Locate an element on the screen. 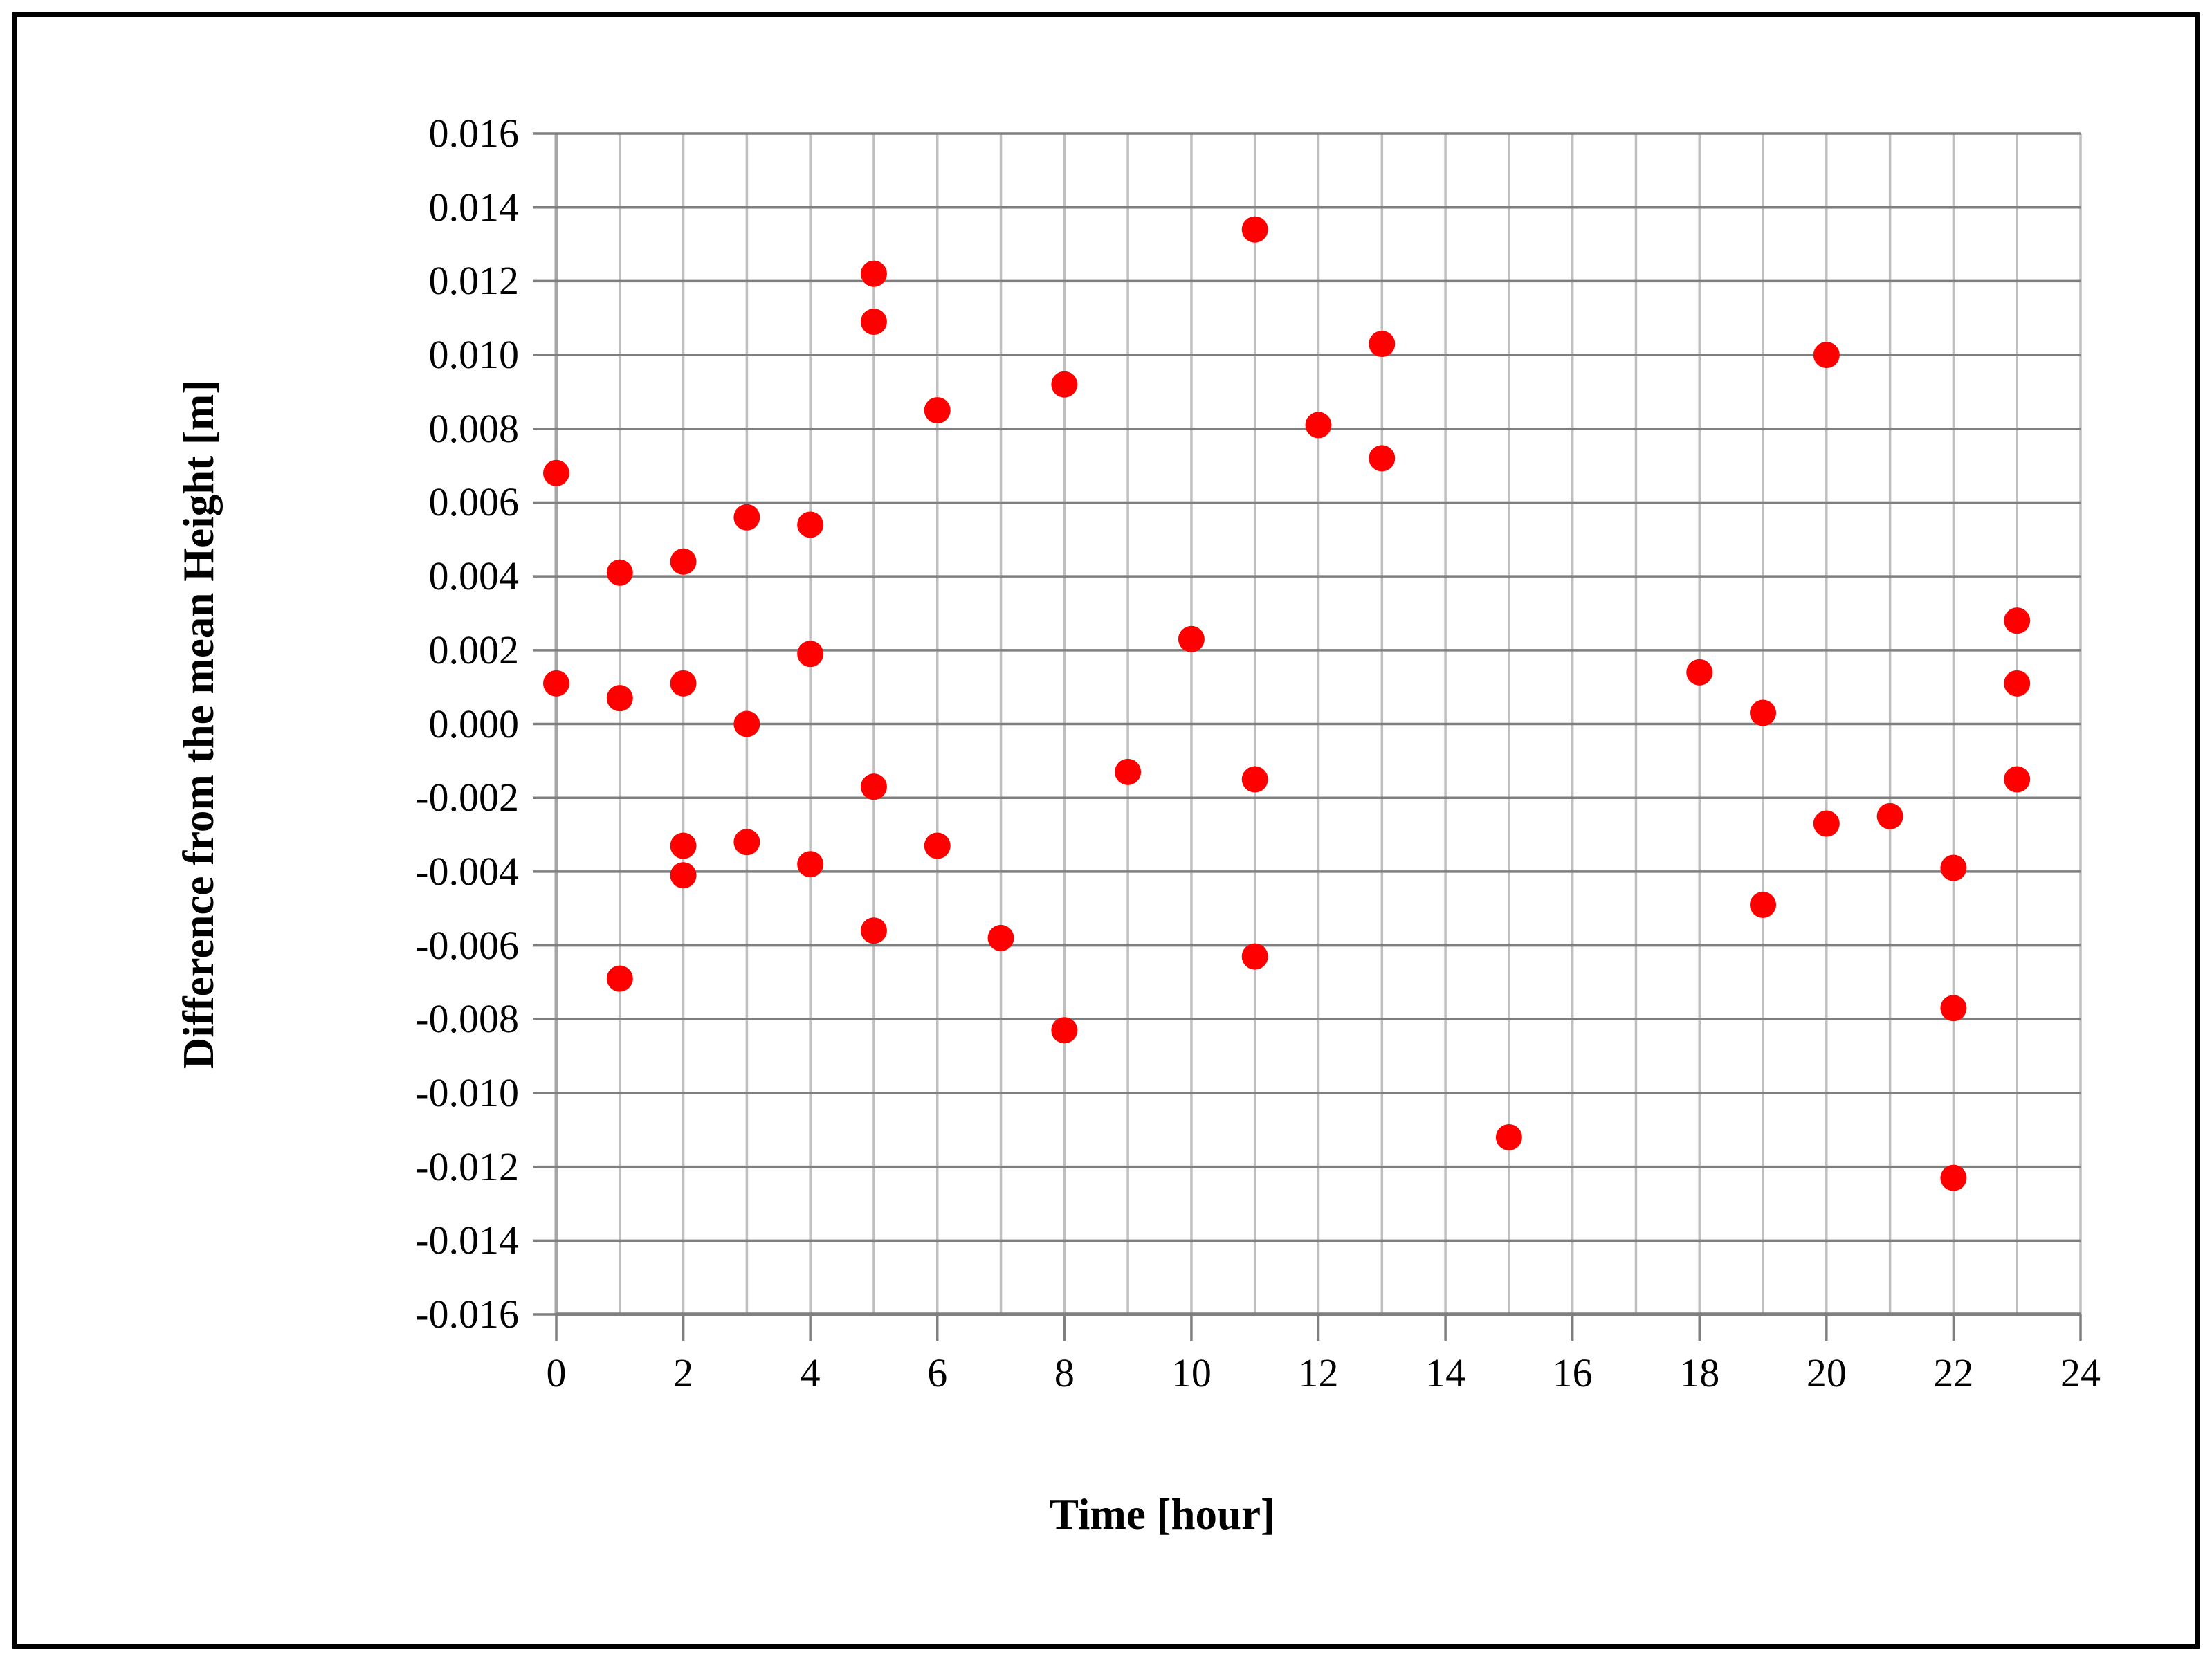 Image resolution: width=2212 pixels, height=1661 pixels. y-tick-label: -0.016 is located at coordinates (467, 1314).